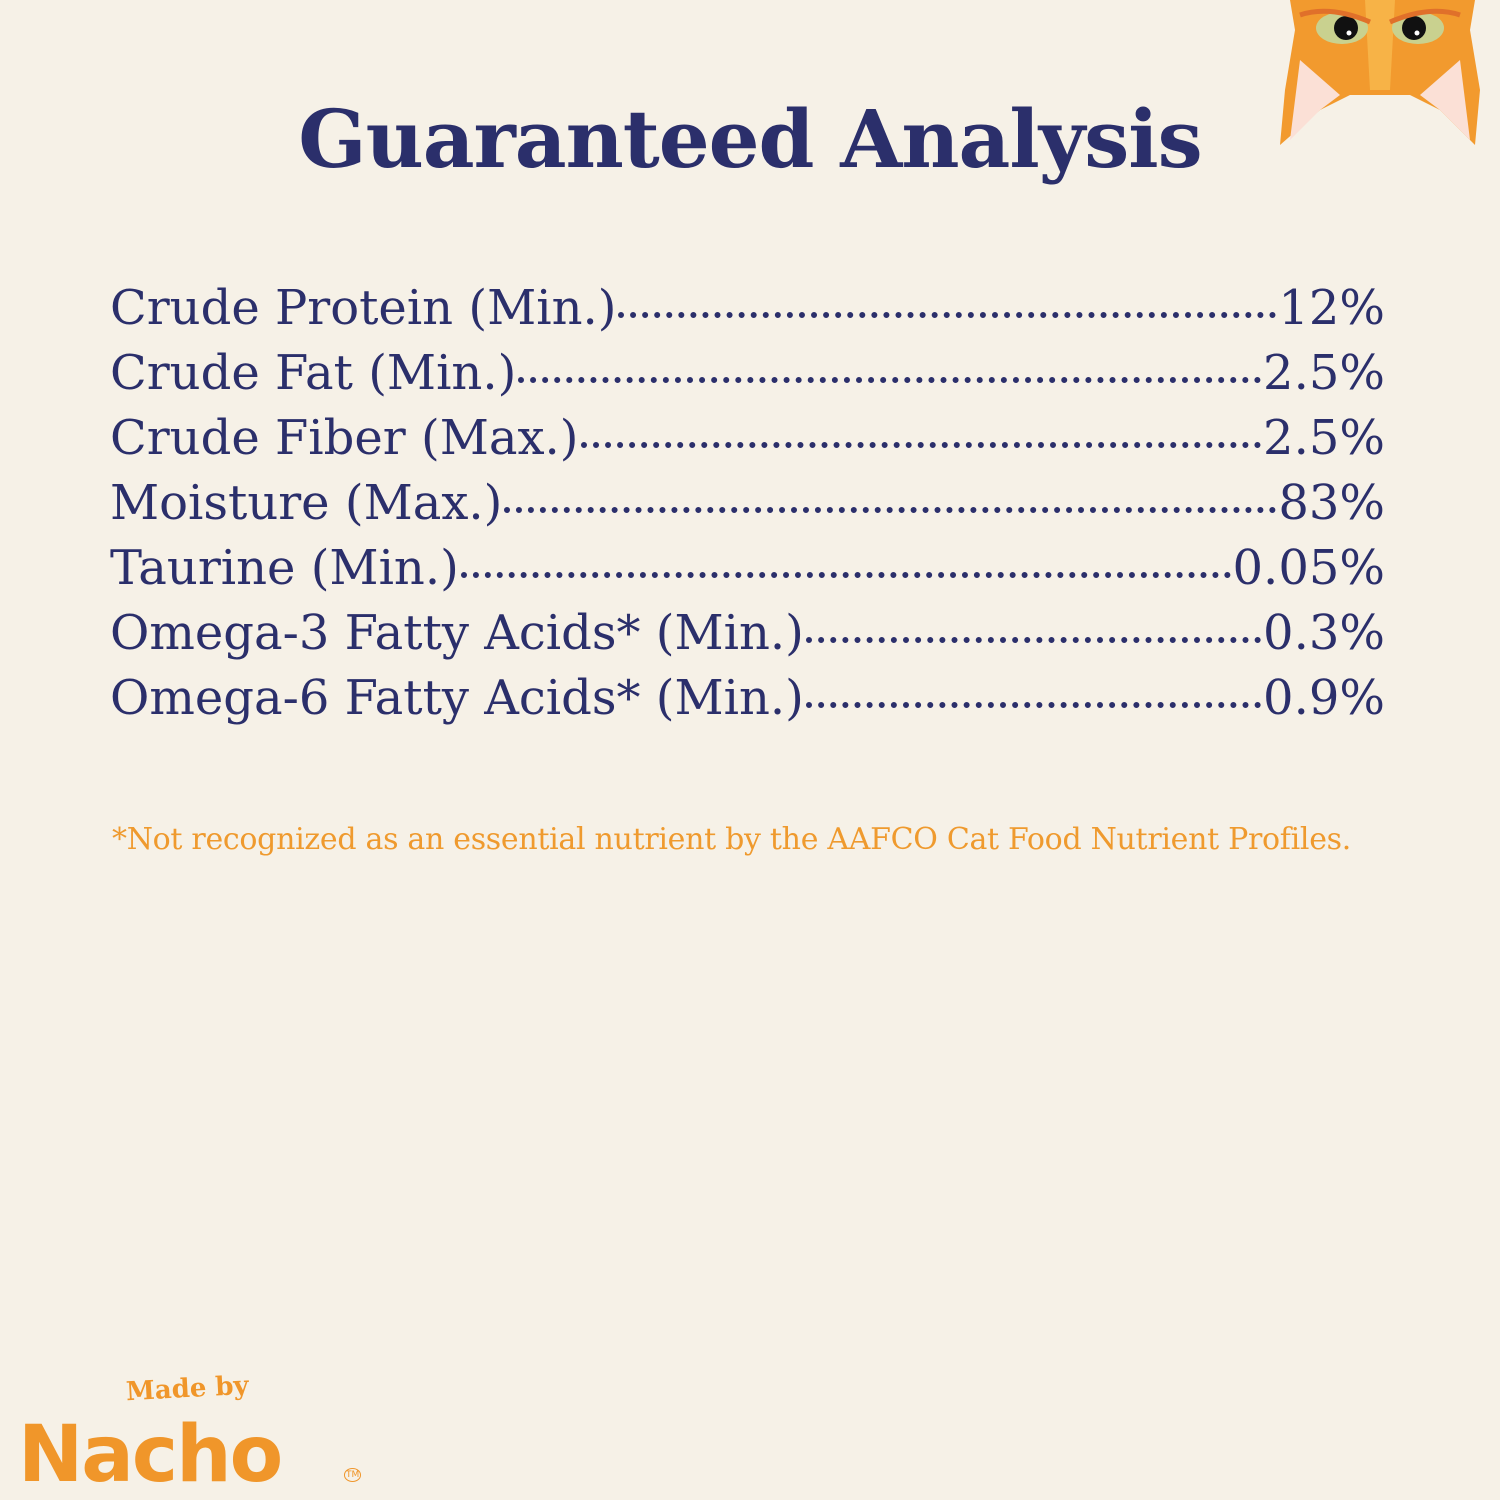 The width and height of the screenshot is (1500, 1500). What do you see at coordinates (457, 633) in the screenshot?
I see `row-label: Omega-3 Fatty Acids* (Min.)` at bounding box center [457, 633].